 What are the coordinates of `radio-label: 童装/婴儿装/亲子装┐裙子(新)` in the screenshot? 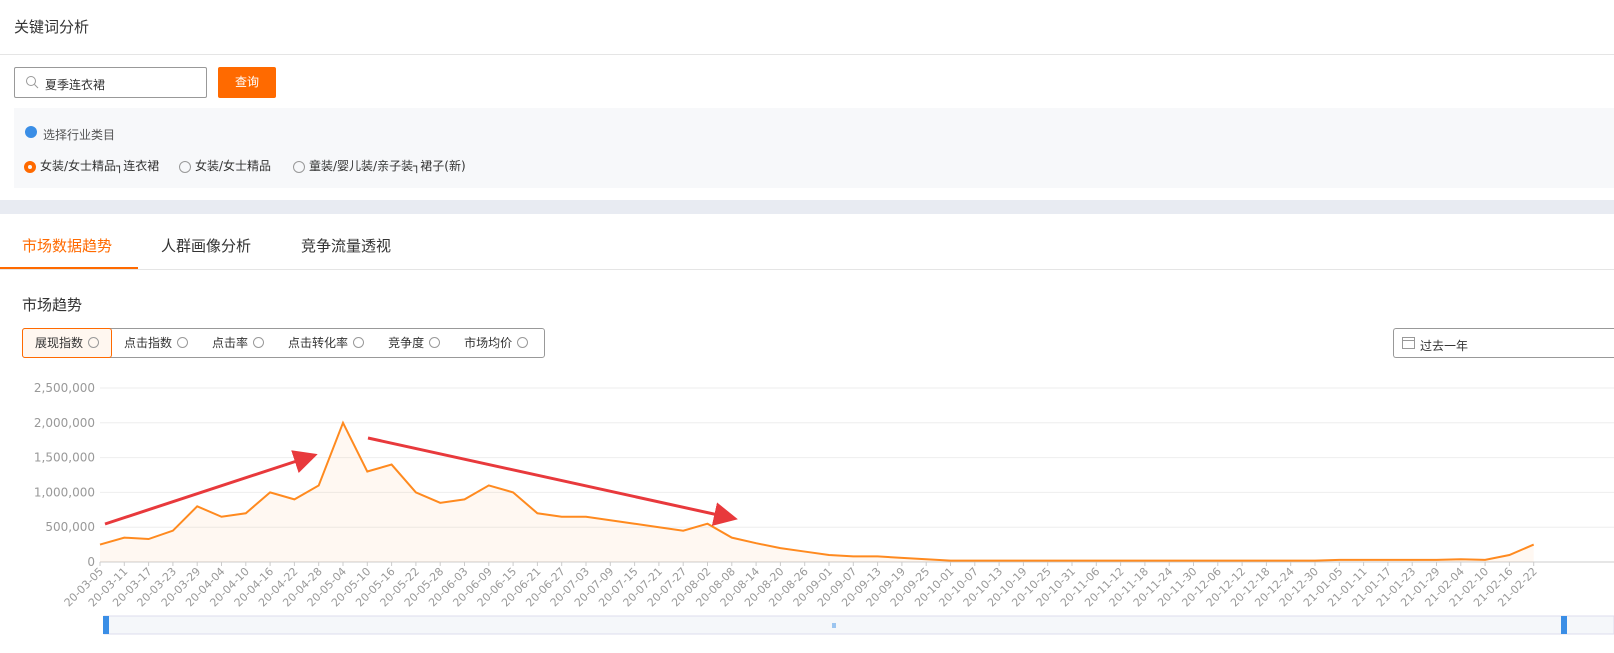 It's located at (387, 166).